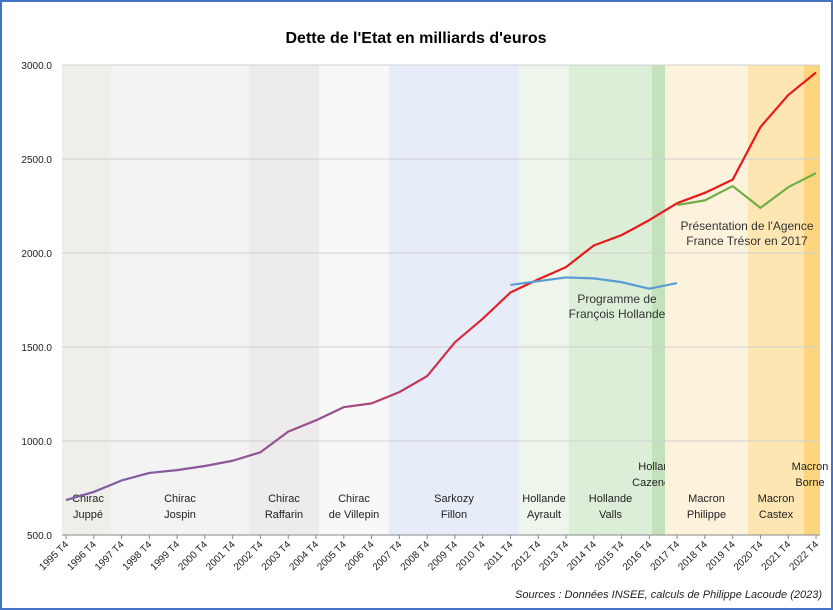 The image size is (833, 610). I want to click on period-label: de Villepin, so click(354, 515).